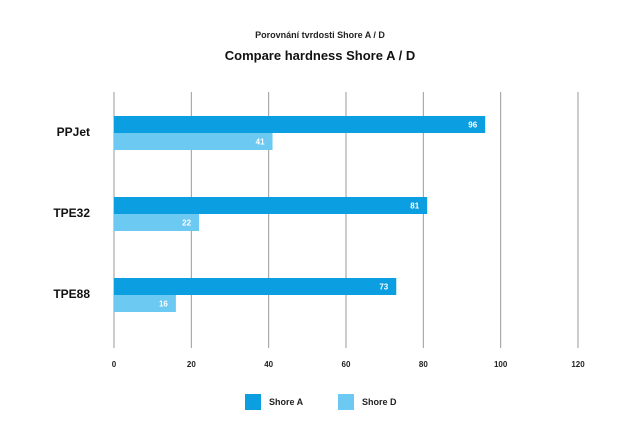 The width and height of the screenshot is (640, 441). What do you see at coordinates (163, 304) in the screenshot?
I see `bar-value-label: 16` at bounding box center [163, 304].